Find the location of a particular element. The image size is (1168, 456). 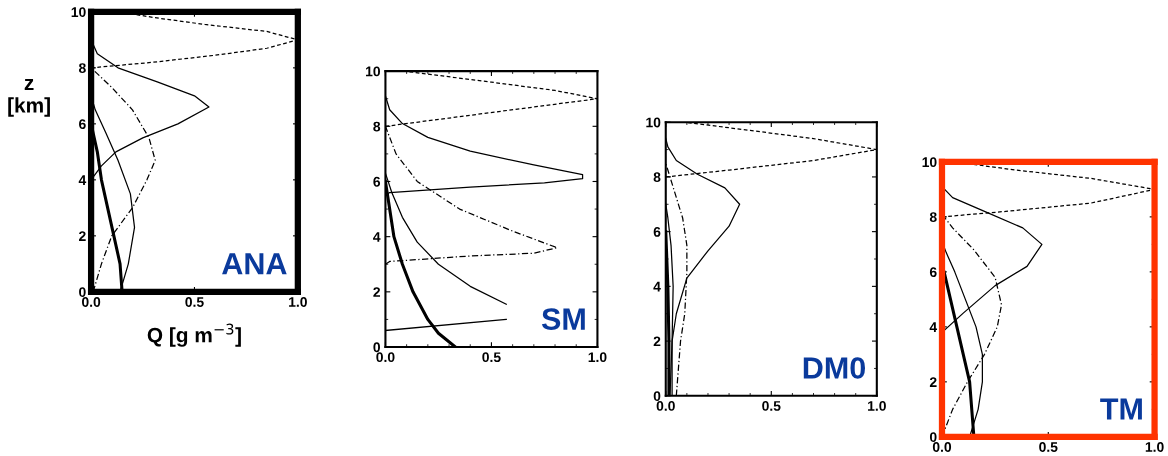

annotation: TM is located at coordinates (1121, 409).